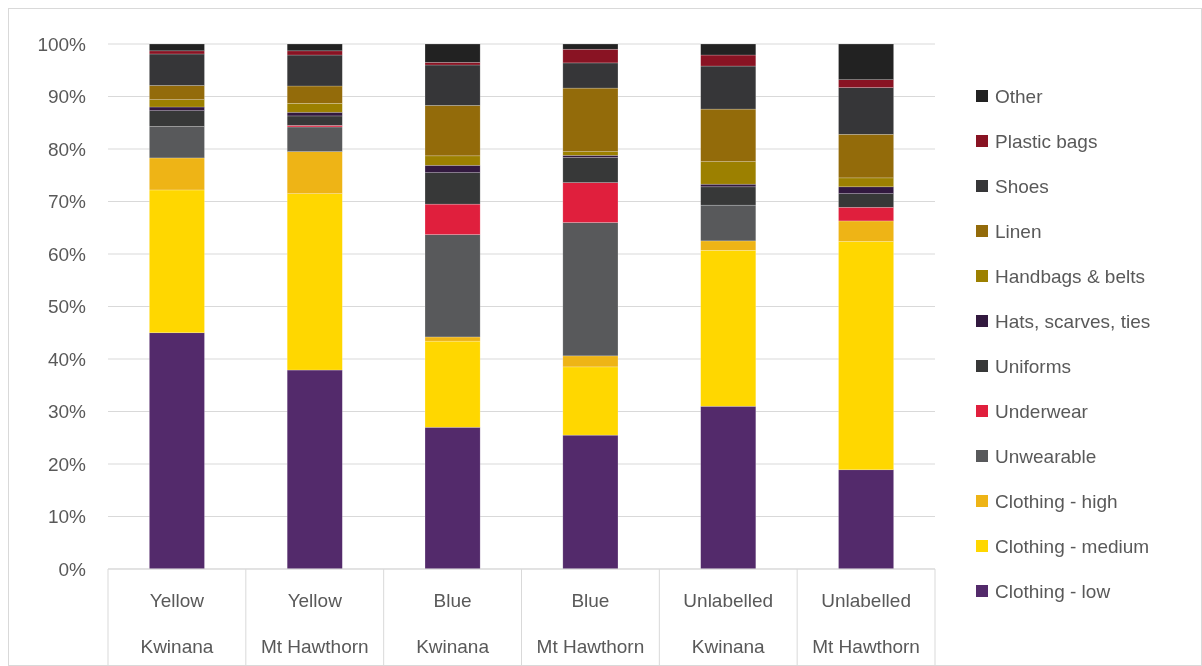 The width and height of the screenshot is (1202, 666). Describe the element at coordinates (1018, 231) in the screenshot. I see `legend-label: Linen` at that location.